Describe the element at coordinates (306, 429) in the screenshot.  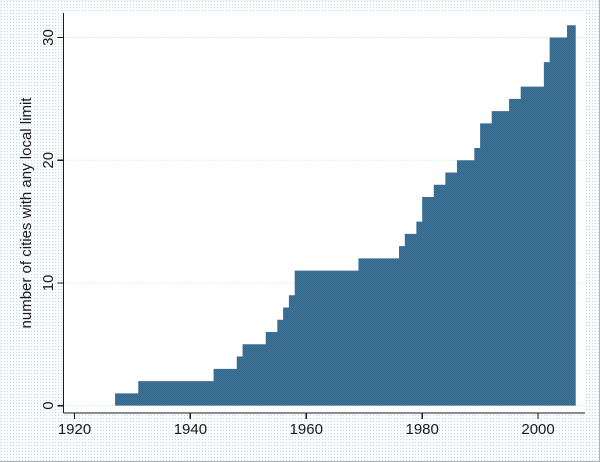
I see `x-tick-label: 1960` at that location.